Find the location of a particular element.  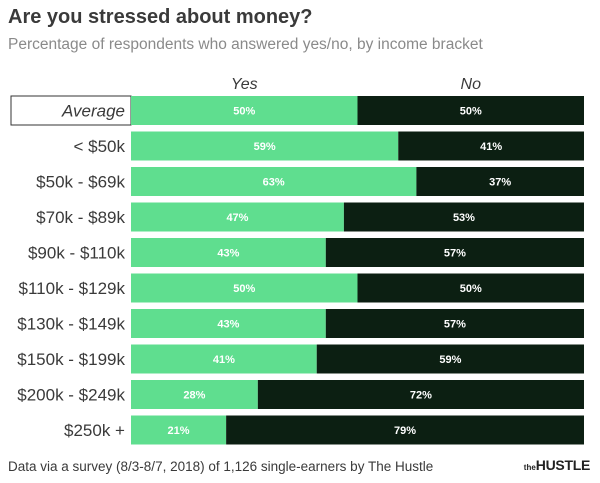

data-label-yes: 41% is located at coordinates (224, 360).